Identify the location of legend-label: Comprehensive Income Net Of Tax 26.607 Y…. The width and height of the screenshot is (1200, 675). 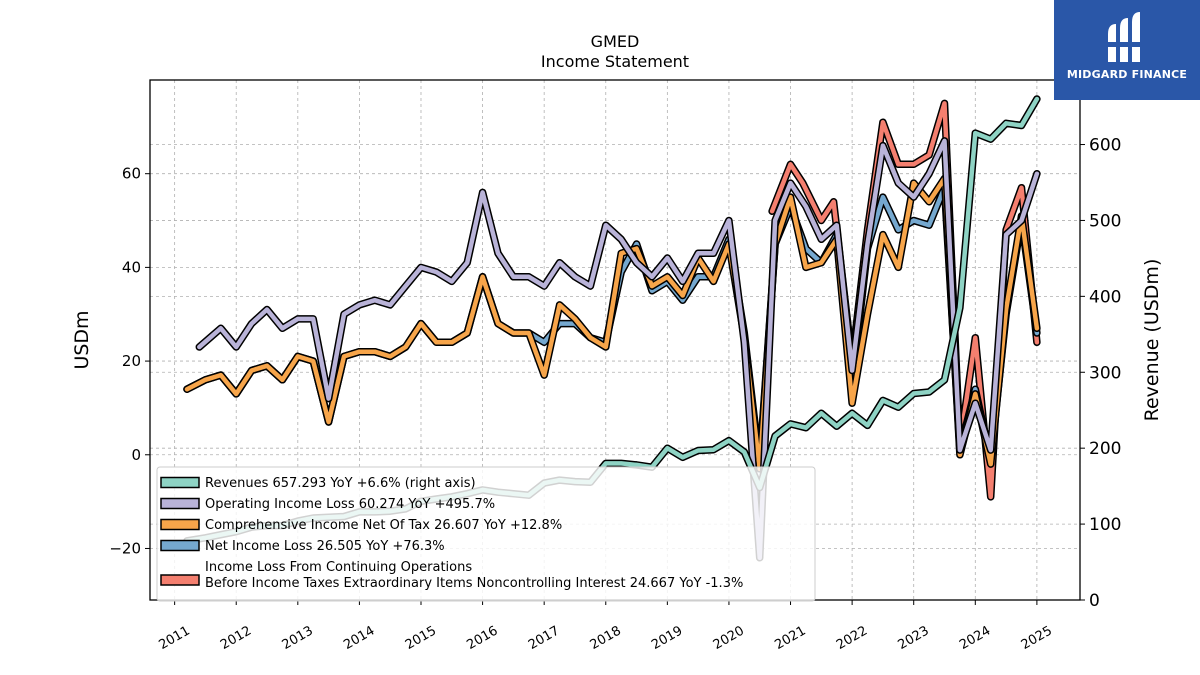
(383, 525).